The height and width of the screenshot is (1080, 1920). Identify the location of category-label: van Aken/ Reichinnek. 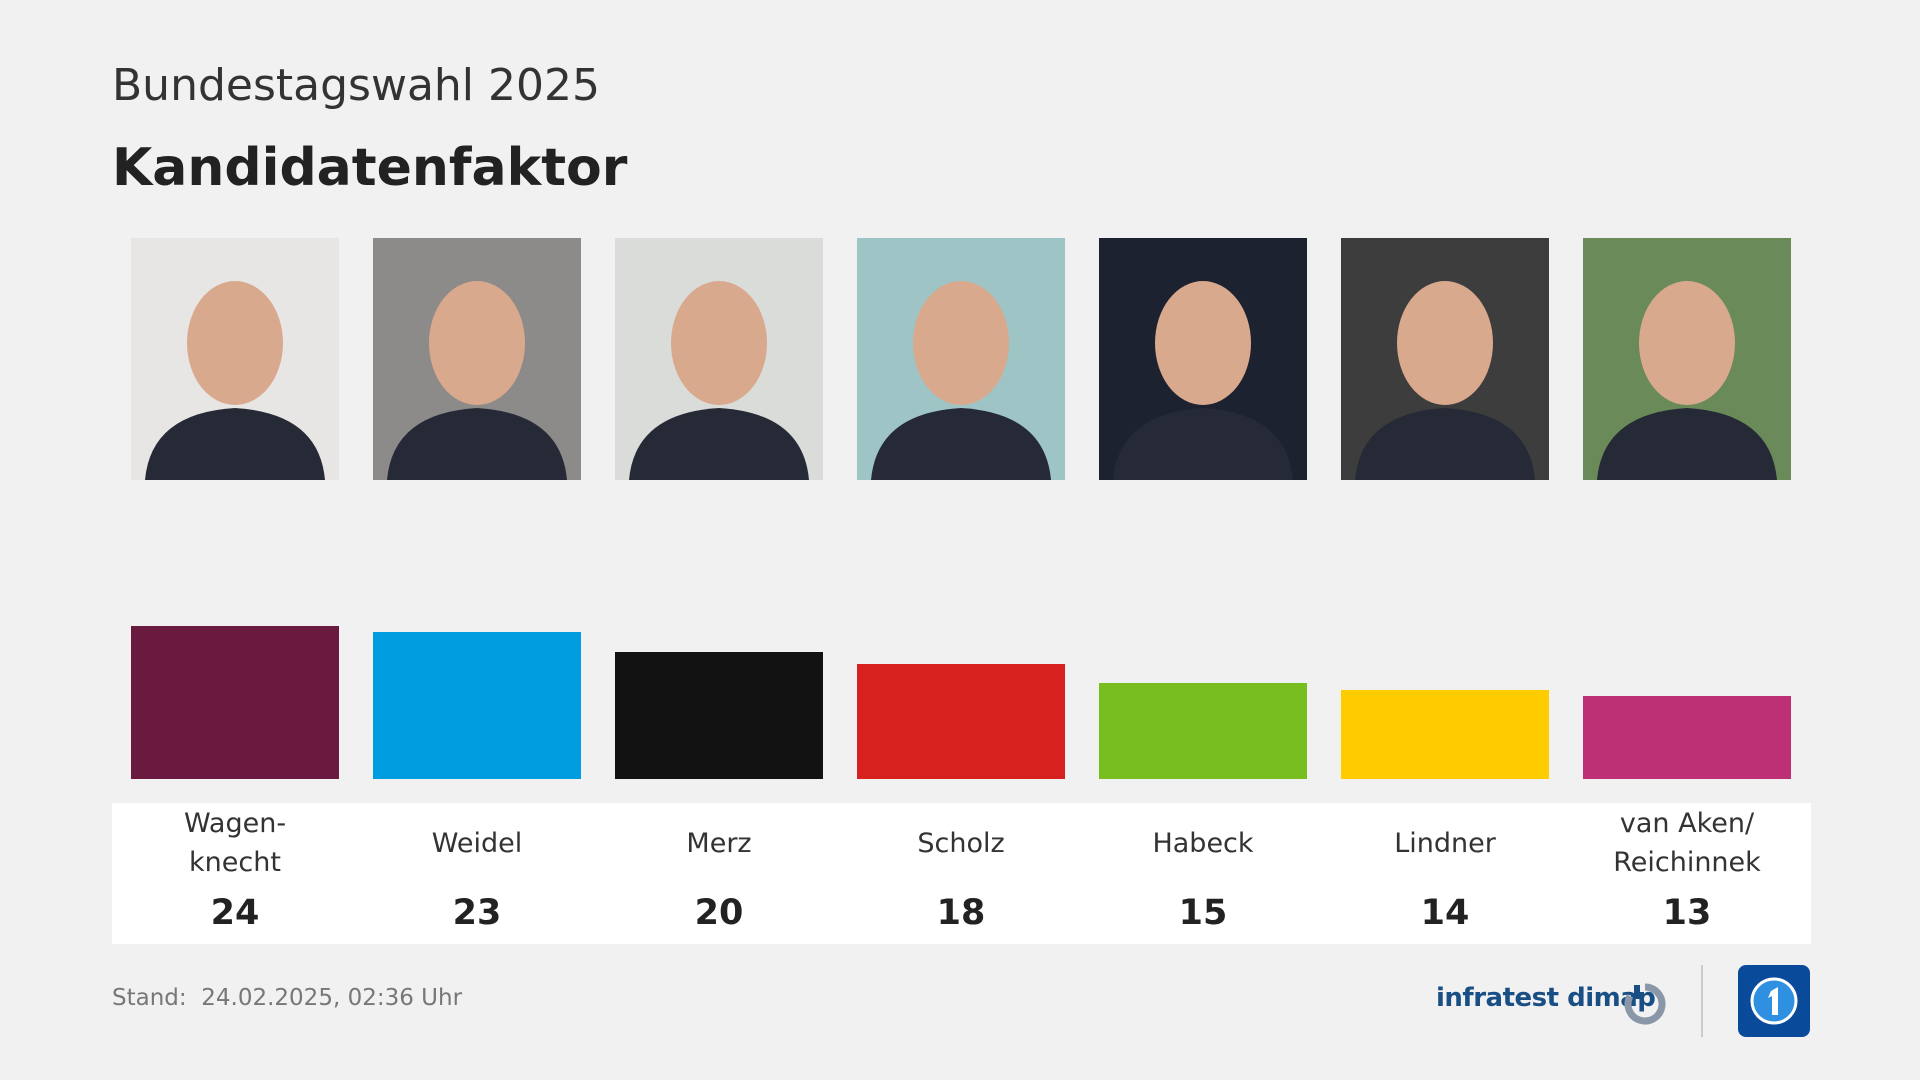
(1687, 843).